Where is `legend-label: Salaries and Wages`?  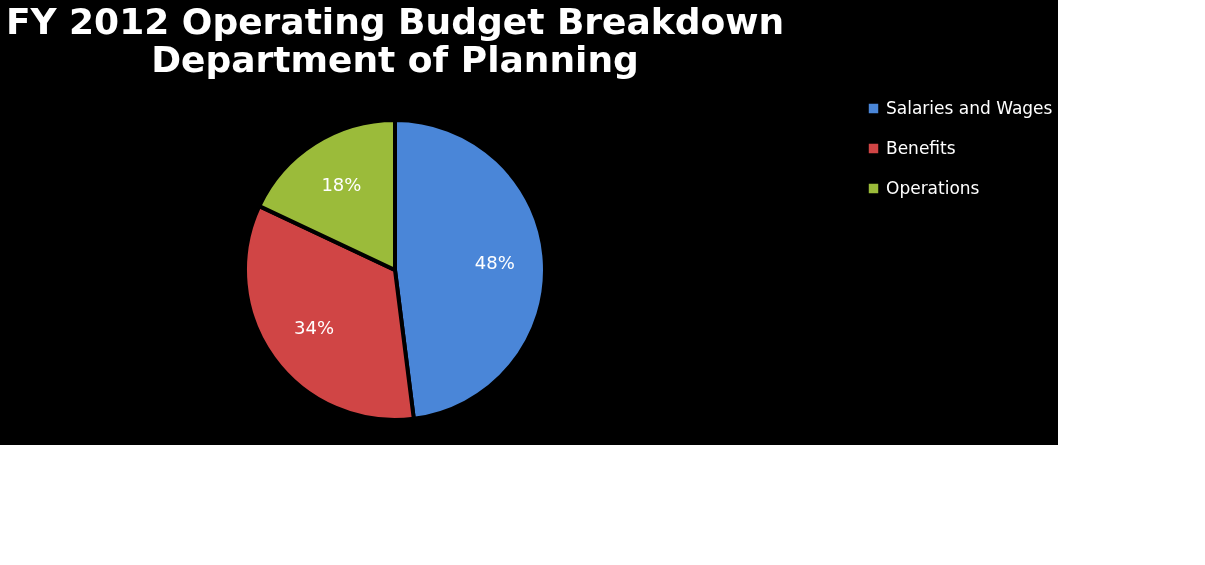 legend-label: Salaries and Wages is located at coordinates (969, 107).